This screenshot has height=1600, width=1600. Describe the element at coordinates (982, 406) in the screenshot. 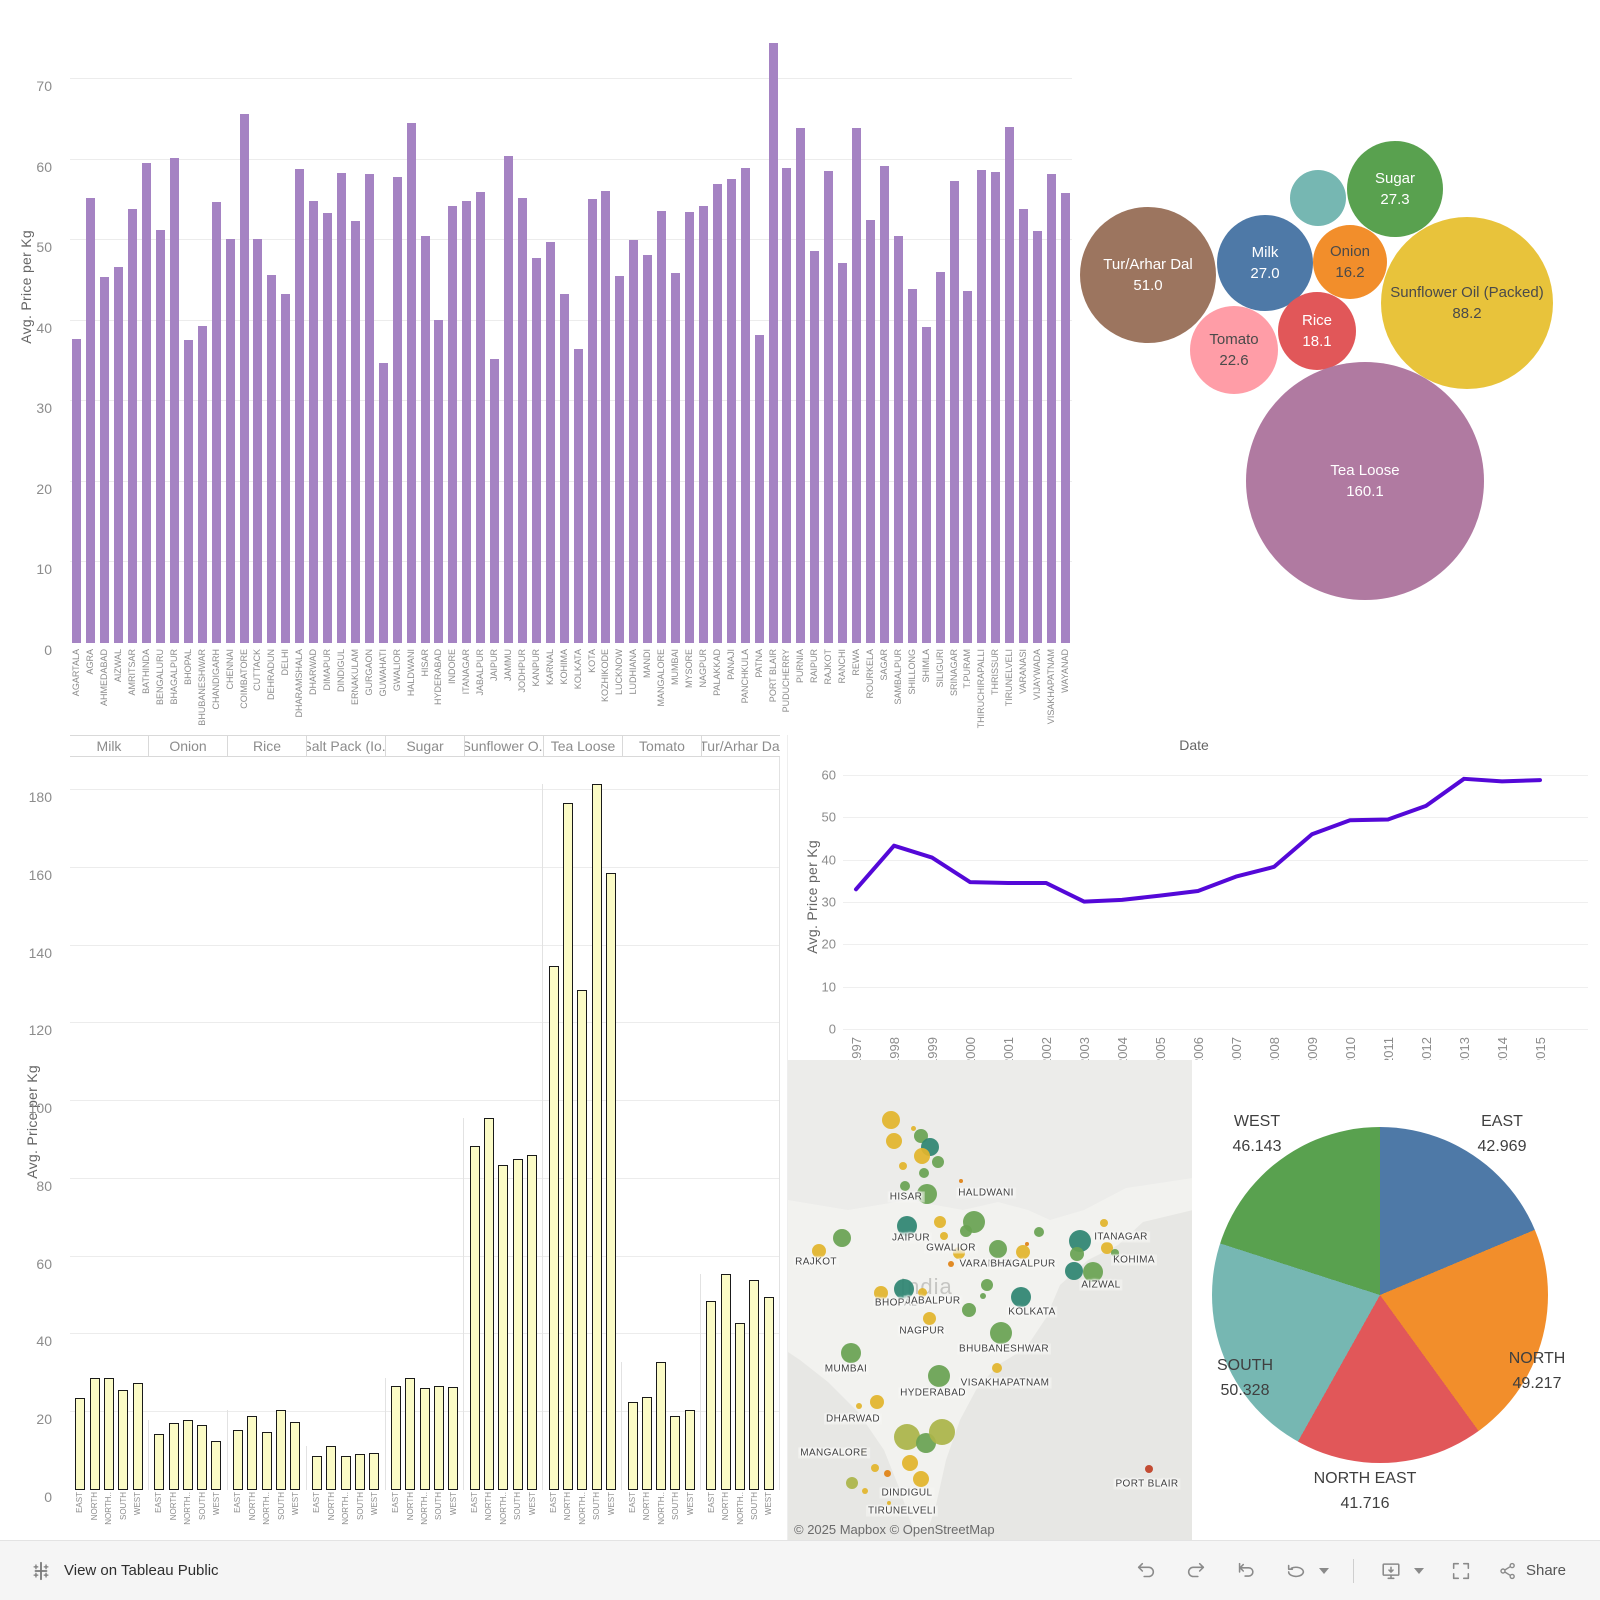

I see `bar-THIRUCHIRAPALLI` at that location.